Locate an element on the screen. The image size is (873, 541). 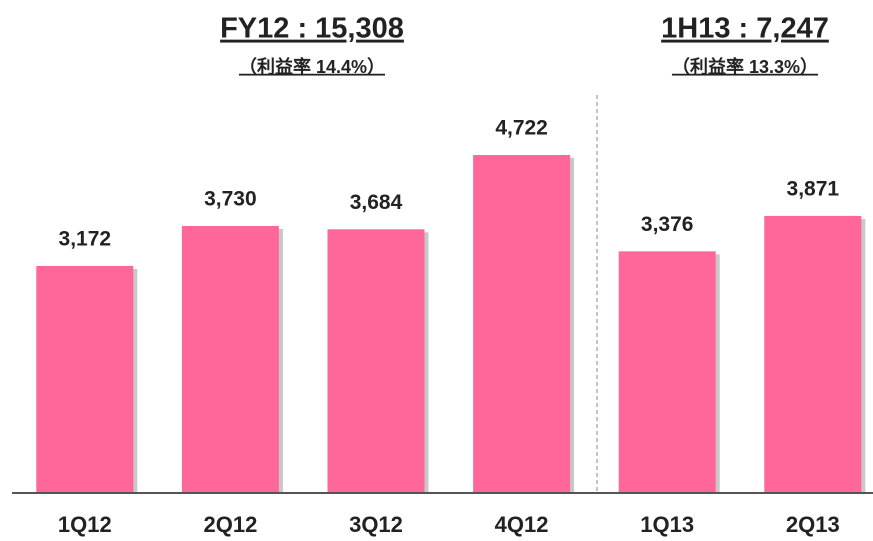
x-tick-label: 3Q12 is located at coordinates (376, 524).